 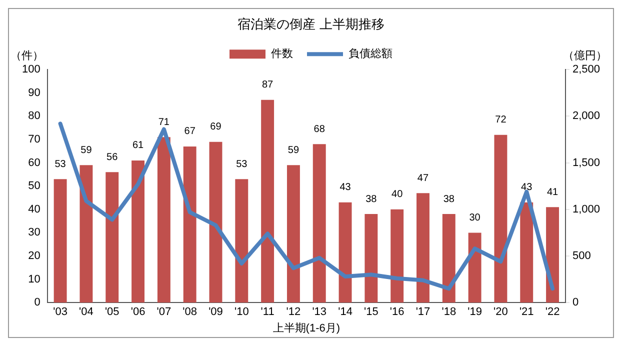 What do you see at coordinates (34, 232) in the screenshot?
I see `y-tick-label: 30` at bounding box center [34, 232].